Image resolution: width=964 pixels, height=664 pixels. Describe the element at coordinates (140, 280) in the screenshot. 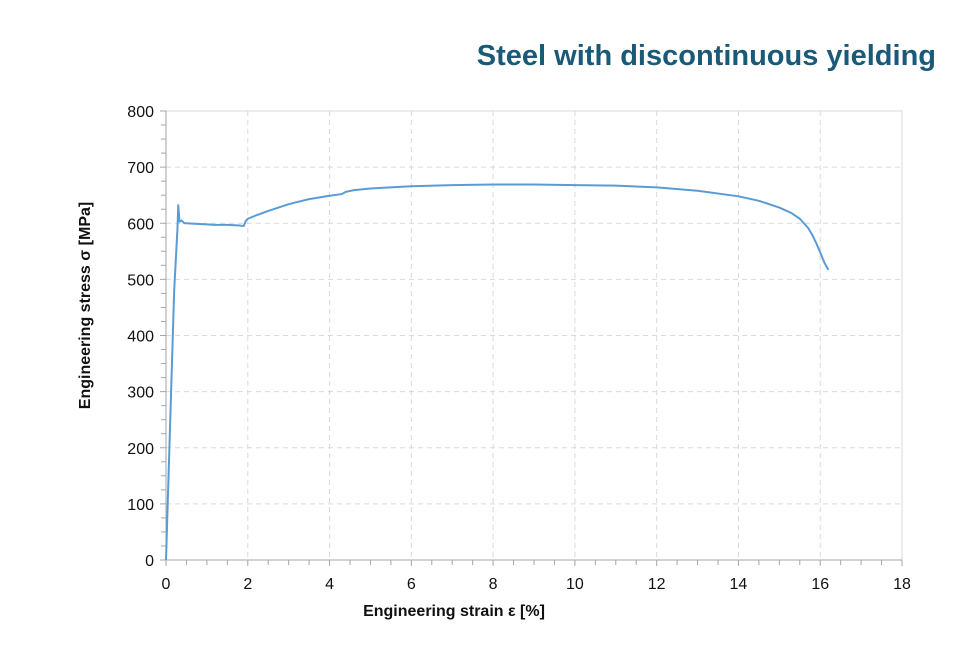

I see `y-tick-label: 500` at that location.